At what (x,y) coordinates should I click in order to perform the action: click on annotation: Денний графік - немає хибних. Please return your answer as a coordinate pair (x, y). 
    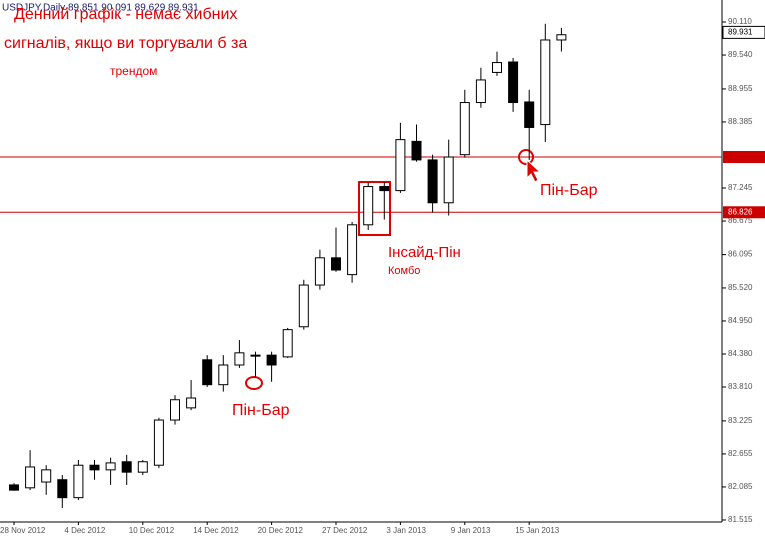
    Looking at the image, I should click on (125, 14).